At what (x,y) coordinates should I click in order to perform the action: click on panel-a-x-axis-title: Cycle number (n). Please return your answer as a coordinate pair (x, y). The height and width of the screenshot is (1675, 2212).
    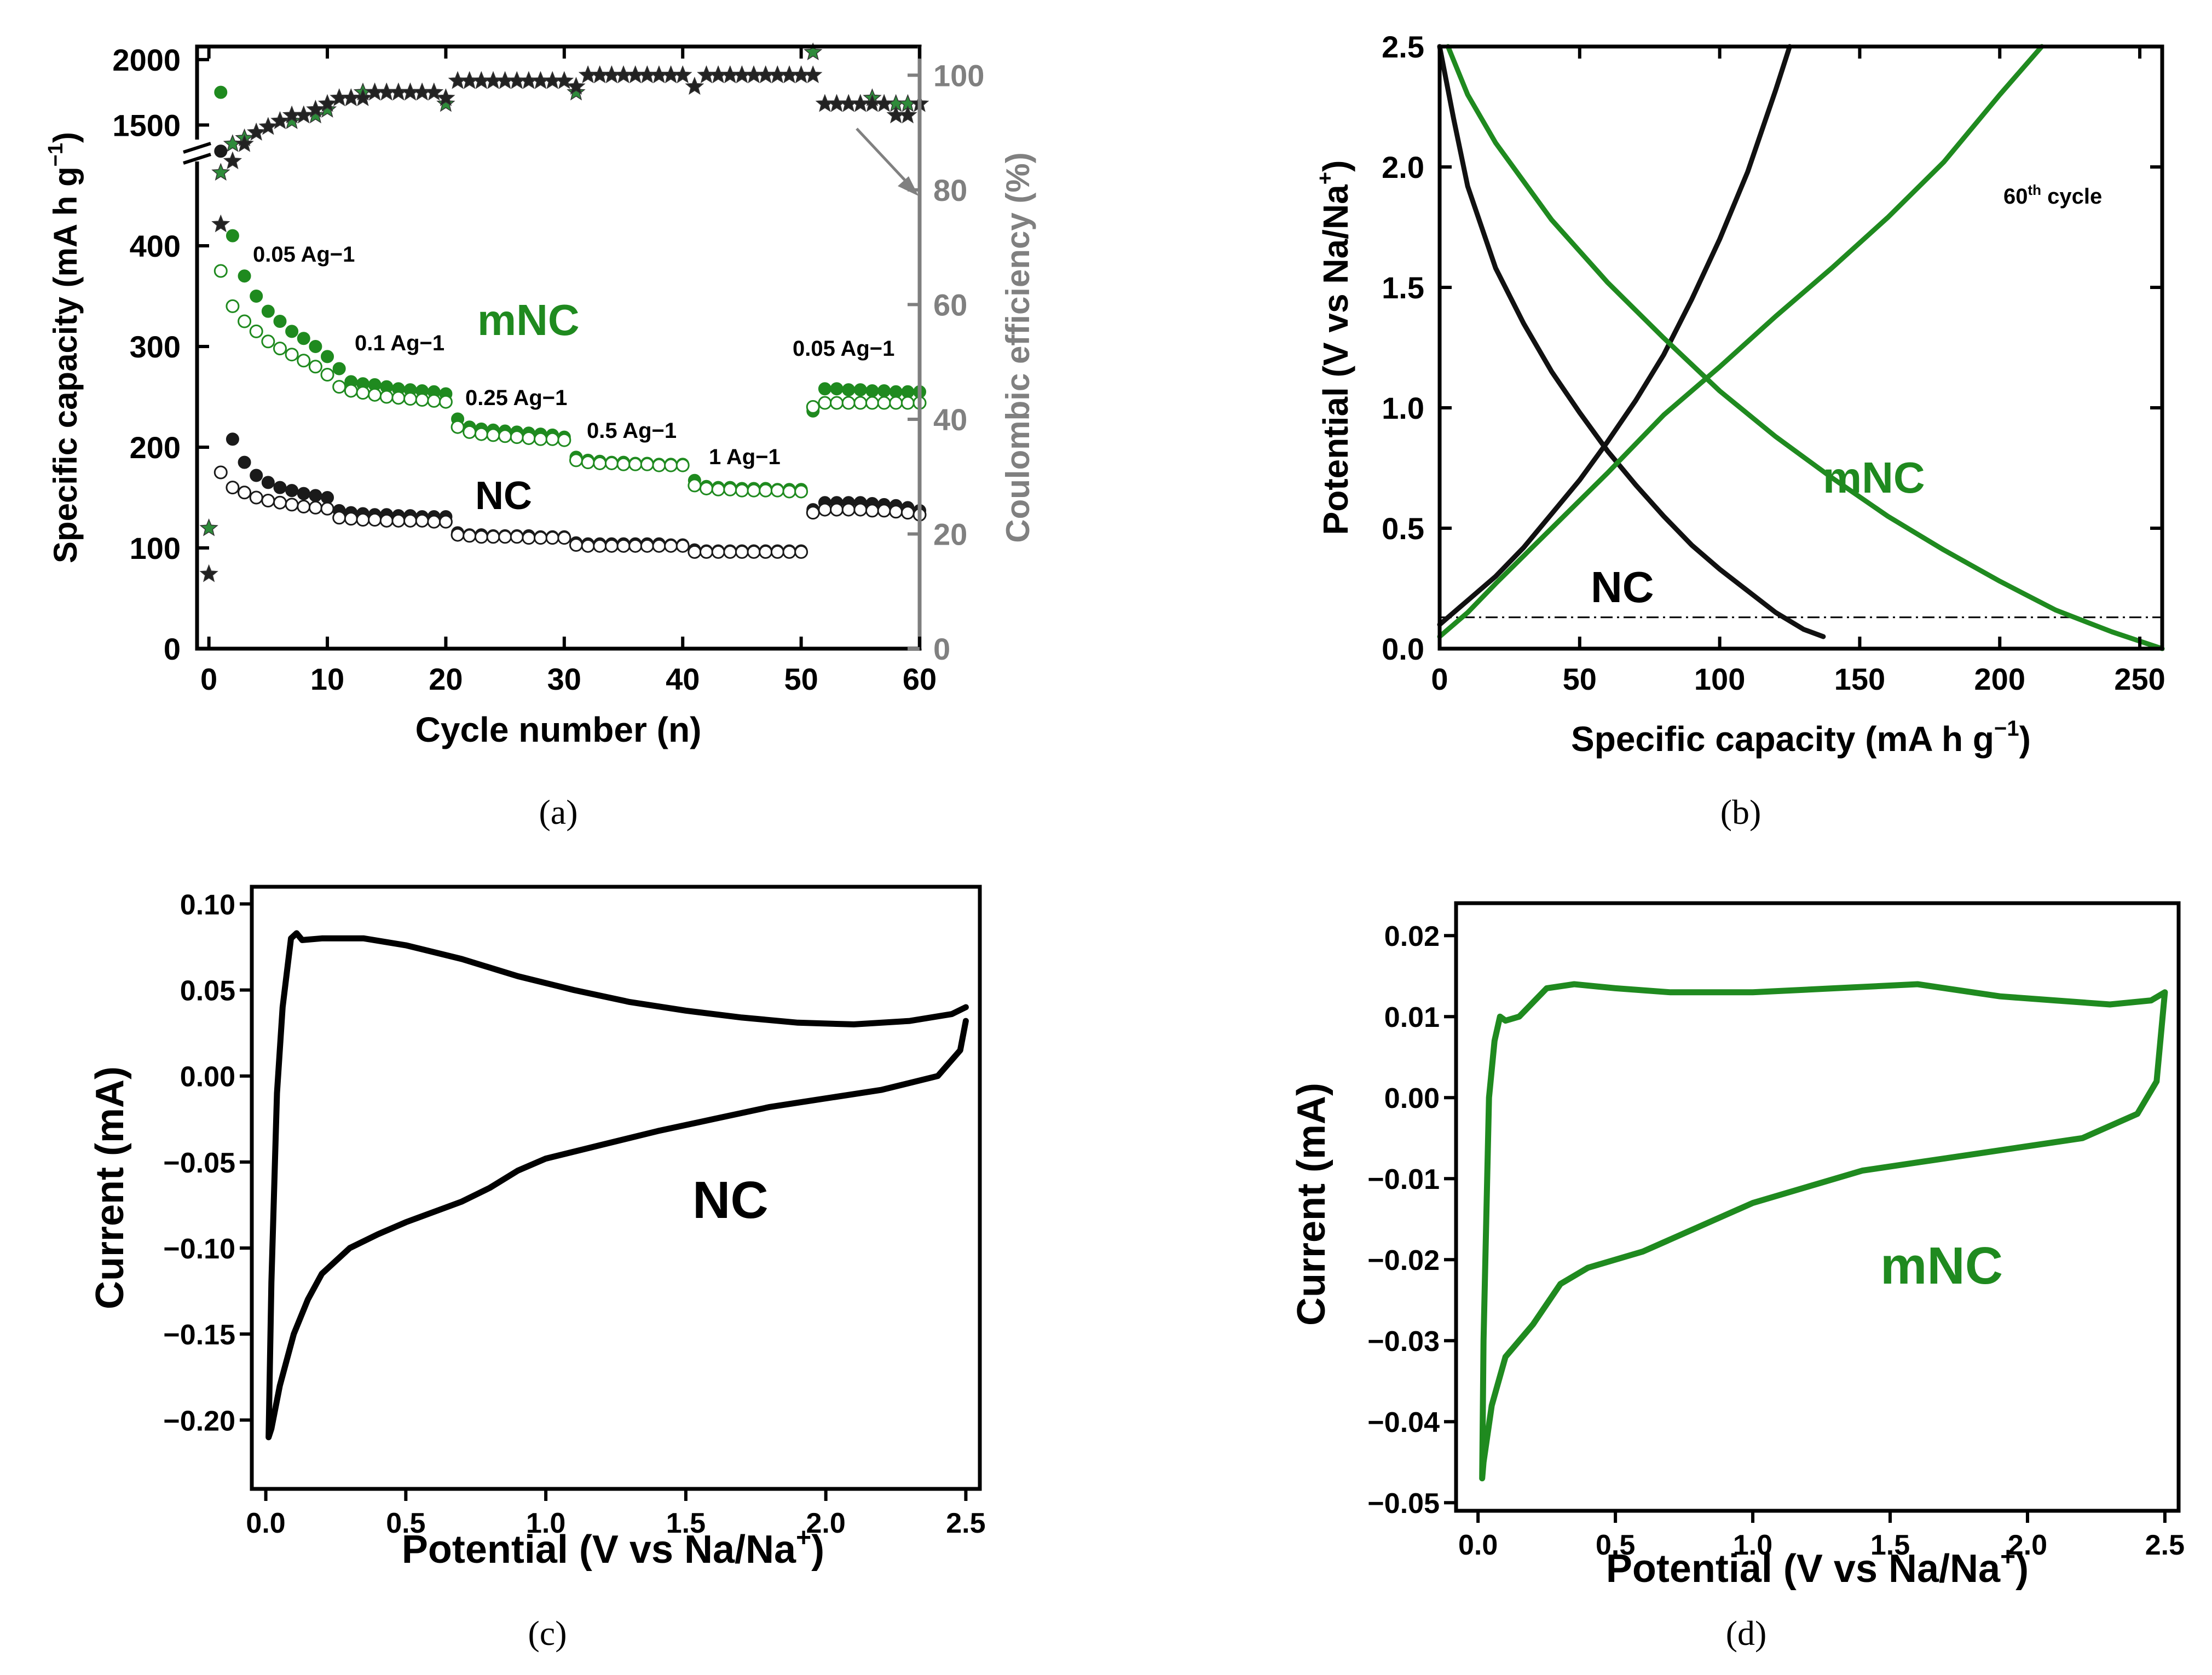
    Looking at the image, I should click on (558, 730).